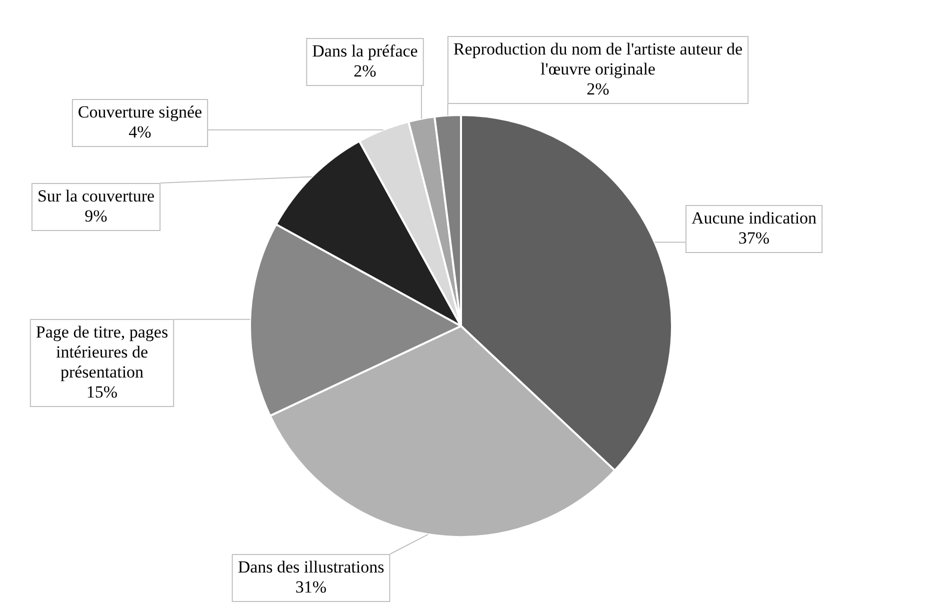  What do you see at coordinates (96, 196) in the screenshot?
I see `slice-label: Sur la couverture` at bounding box center [96, 196].